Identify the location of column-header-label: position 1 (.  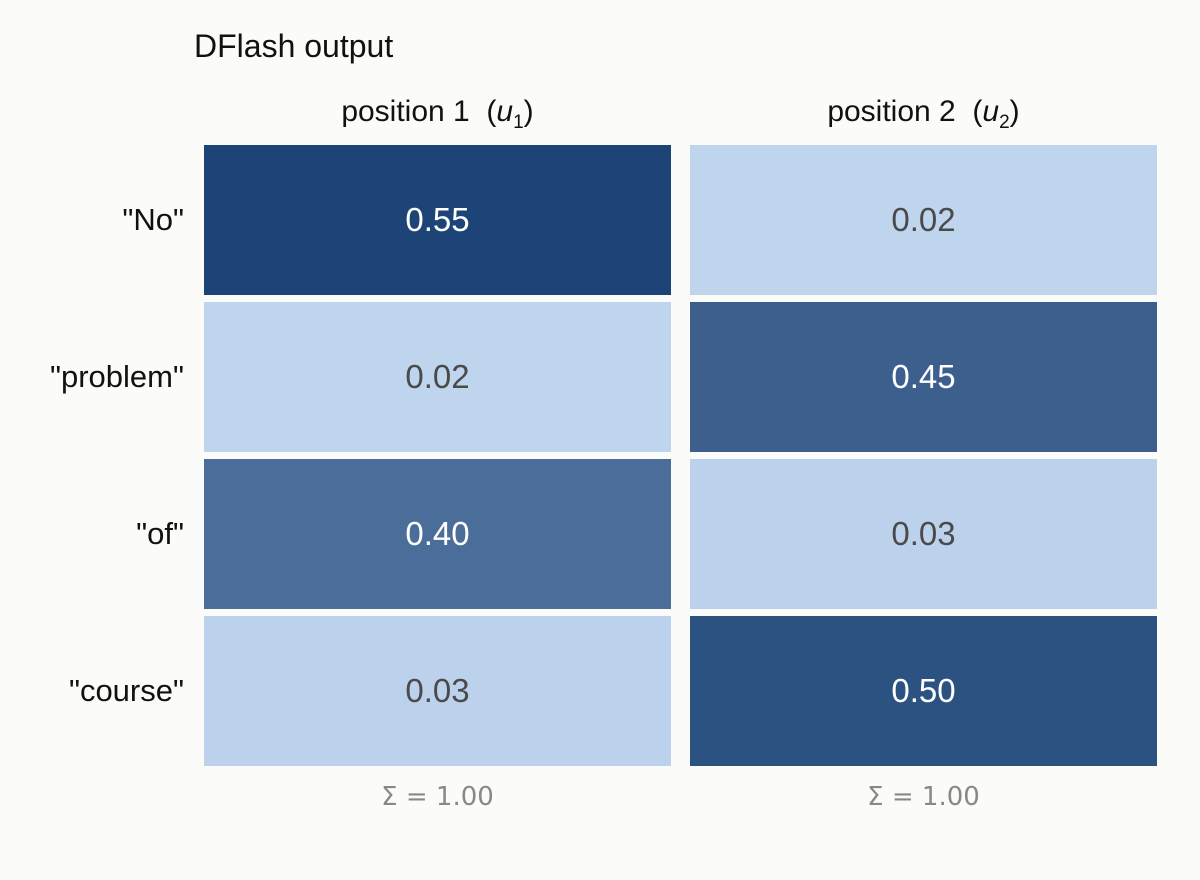
(419, 111).